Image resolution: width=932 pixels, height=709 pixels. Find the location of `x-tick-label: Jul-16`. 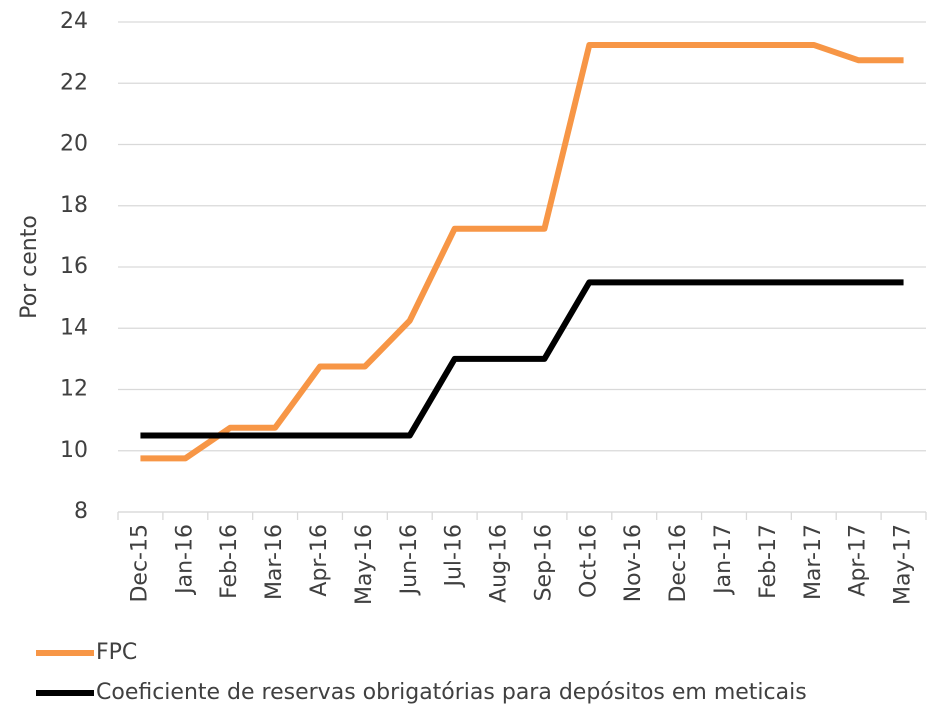

x-tick-label: Jul-16 is located at coordinates (454, 556).